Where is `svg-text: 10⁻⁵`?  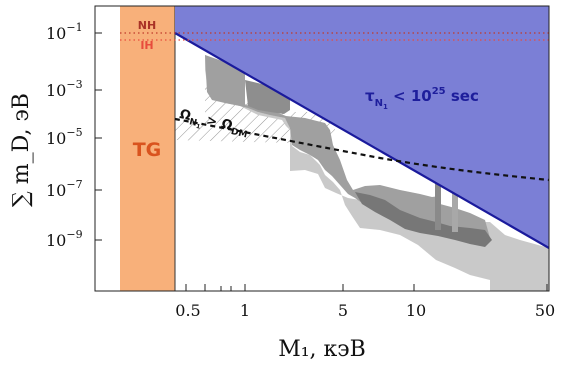 svg-text: 10⁻⁵ is located at coordinates (64, 137).